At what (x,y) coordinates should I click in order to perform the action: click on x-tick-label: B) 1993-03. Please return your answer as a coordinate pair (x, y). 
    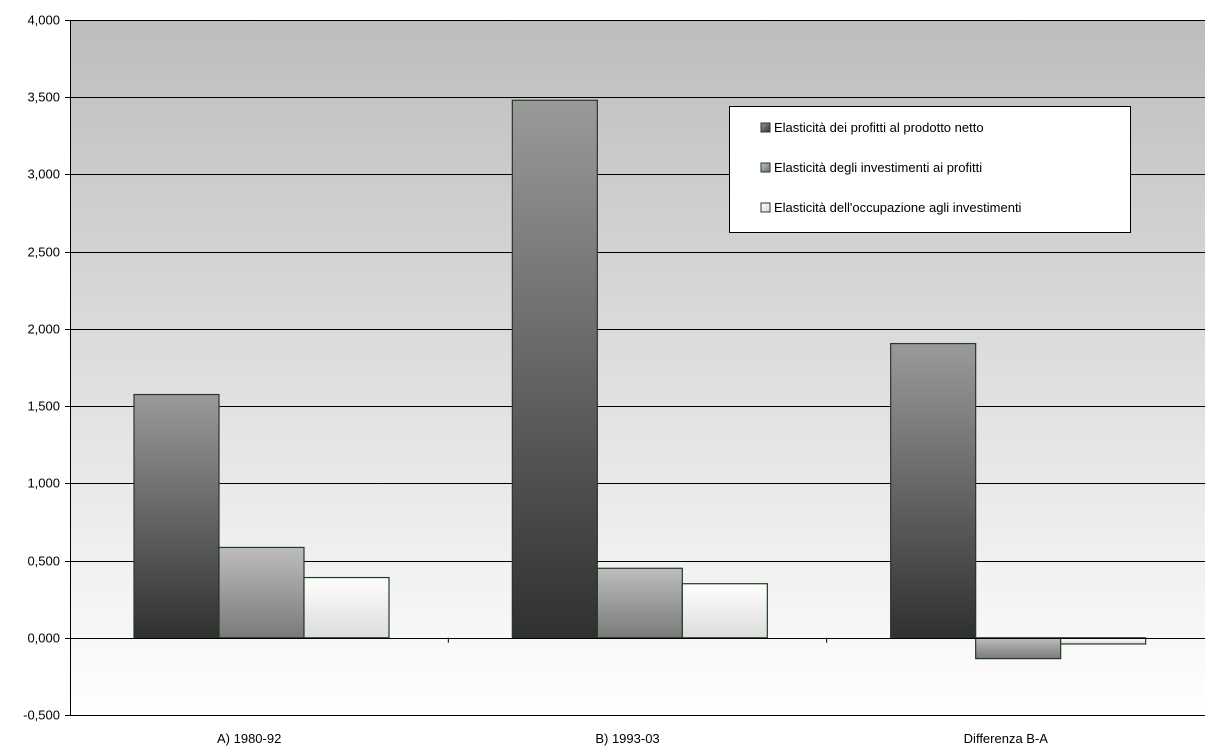
    Looking at the image, I should click on (627, 738).